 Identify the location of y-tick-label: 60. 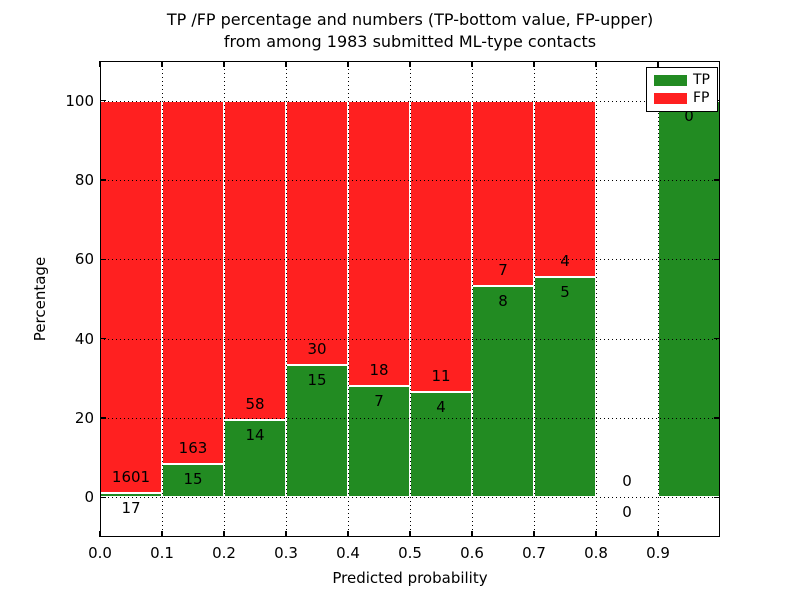
(84, 259).